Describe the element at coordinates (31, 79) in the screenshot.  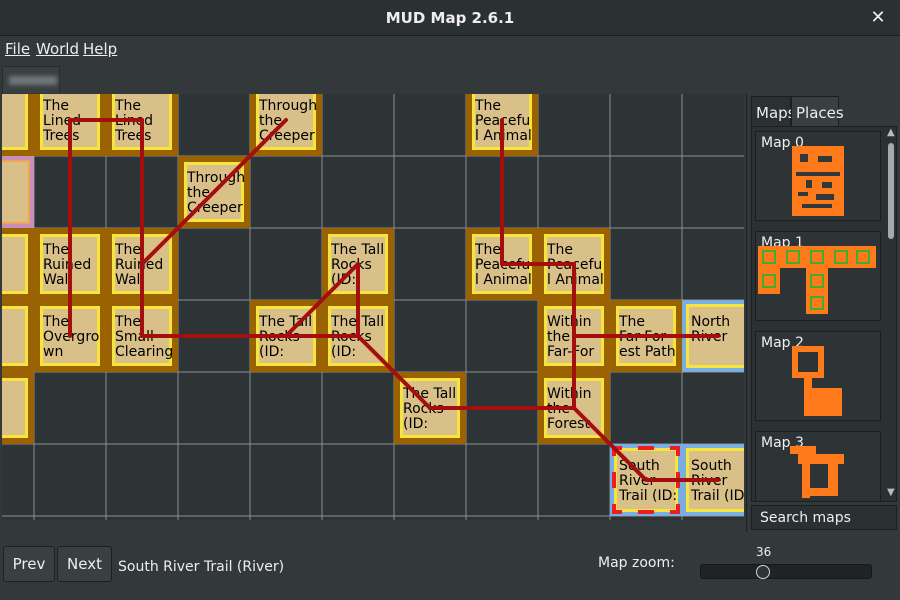
I see `redacted-tab` at that location.